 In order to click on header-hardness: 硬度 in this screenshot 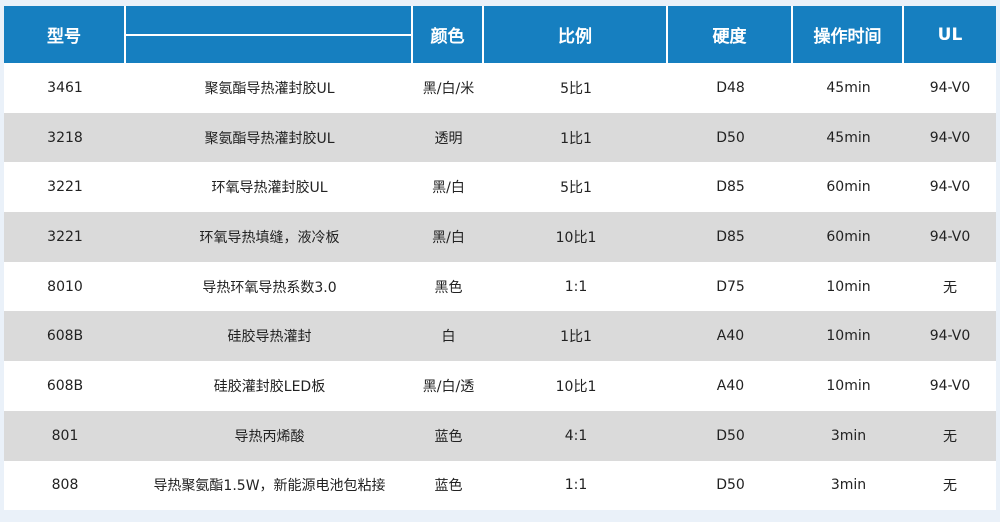, I will do `click(730, 34)`.